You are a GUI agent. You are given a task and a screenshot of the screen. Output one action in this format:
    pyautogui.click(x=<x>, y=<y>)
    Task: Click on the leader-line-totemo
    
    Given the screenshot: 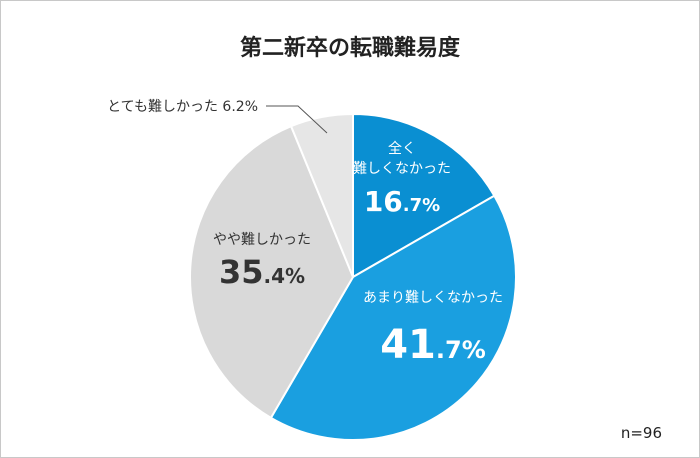 What is the action you would take?
    pyautogui.click(x=297, y=119)
    